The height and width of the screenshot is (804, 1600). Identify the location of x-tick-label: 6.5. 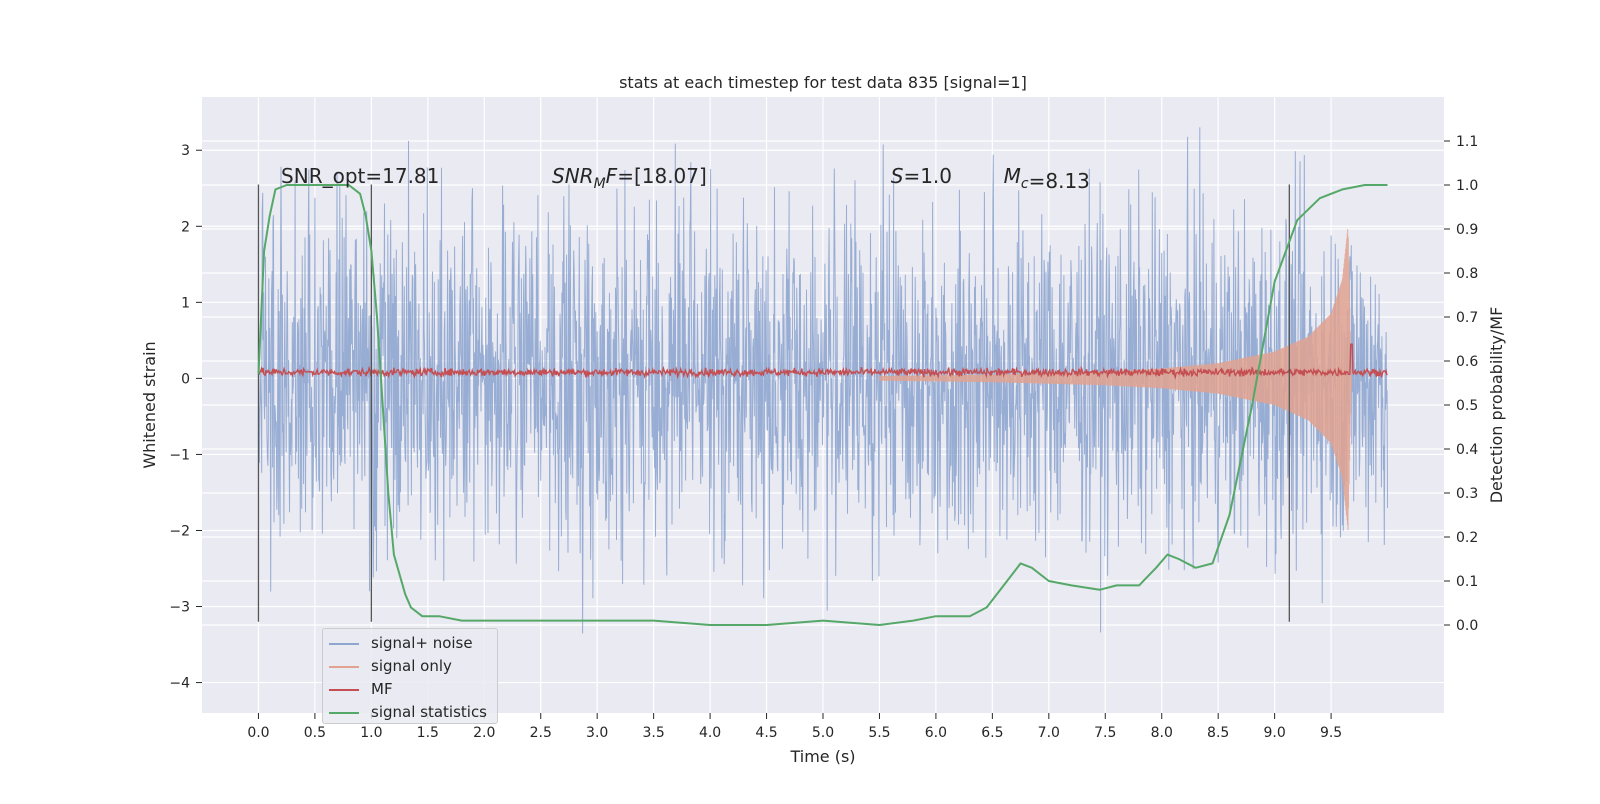
(992, 733).